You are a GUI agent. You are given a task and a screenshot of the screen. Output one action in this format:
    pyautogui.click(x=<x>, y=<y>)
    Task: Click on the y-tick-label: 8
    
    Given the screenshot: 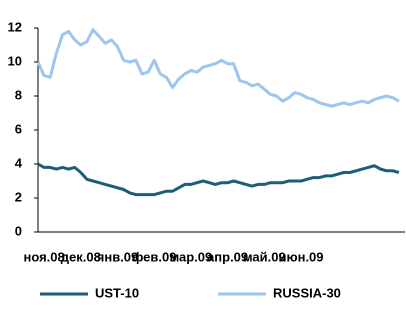 What is the action you would take?
    pyautogui.click(x=18, y=94)
    